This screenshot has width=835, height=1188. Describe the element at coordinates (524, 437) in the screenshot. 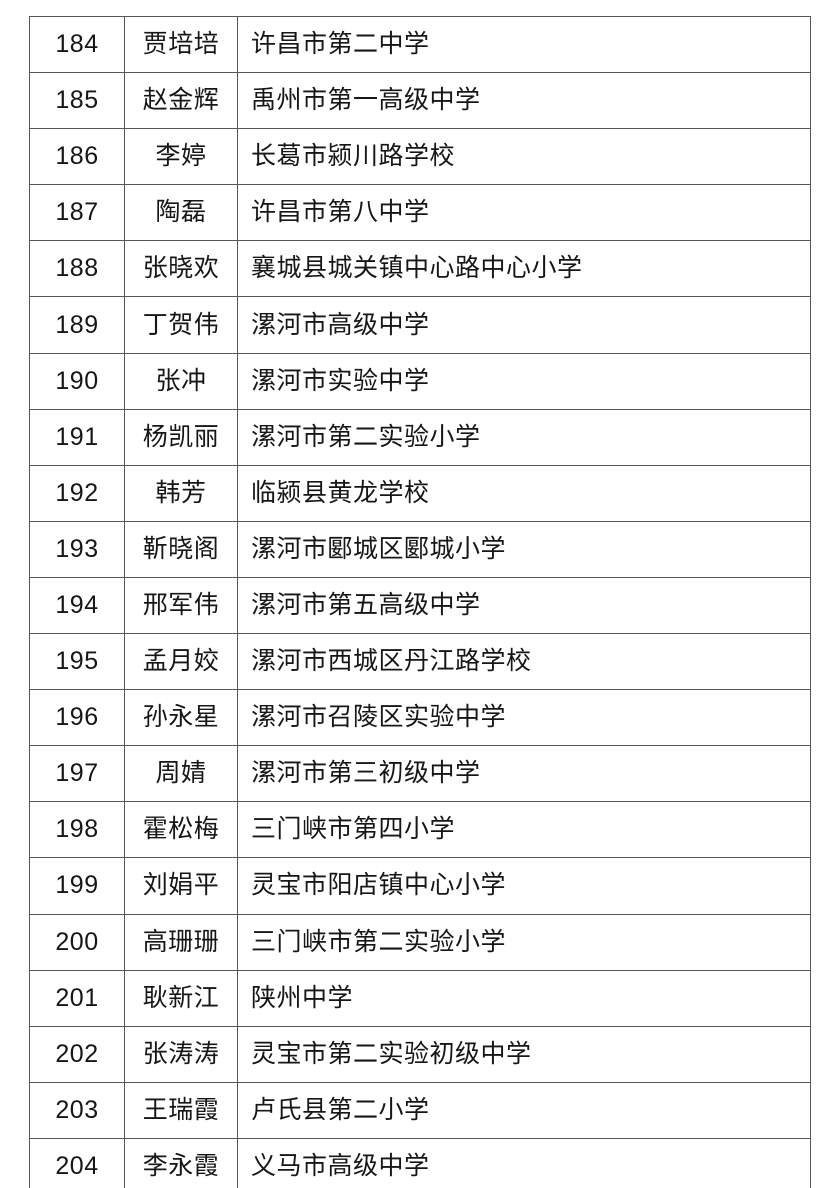

I see `school-name-cell: 漯河市第二实验小学` at that location.